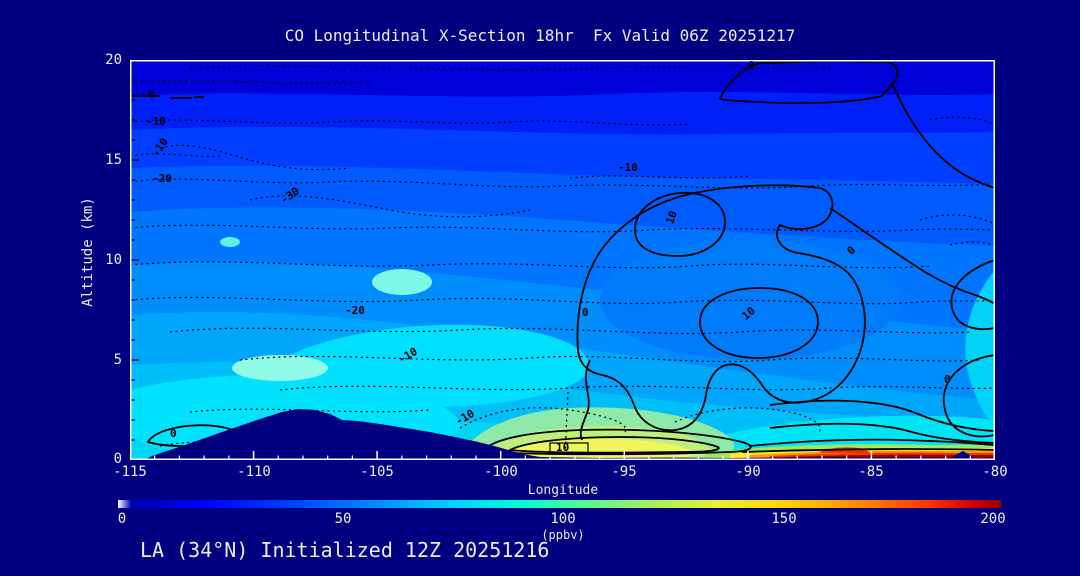  I want to click on x-tick--95: -95, so click(624, 472).